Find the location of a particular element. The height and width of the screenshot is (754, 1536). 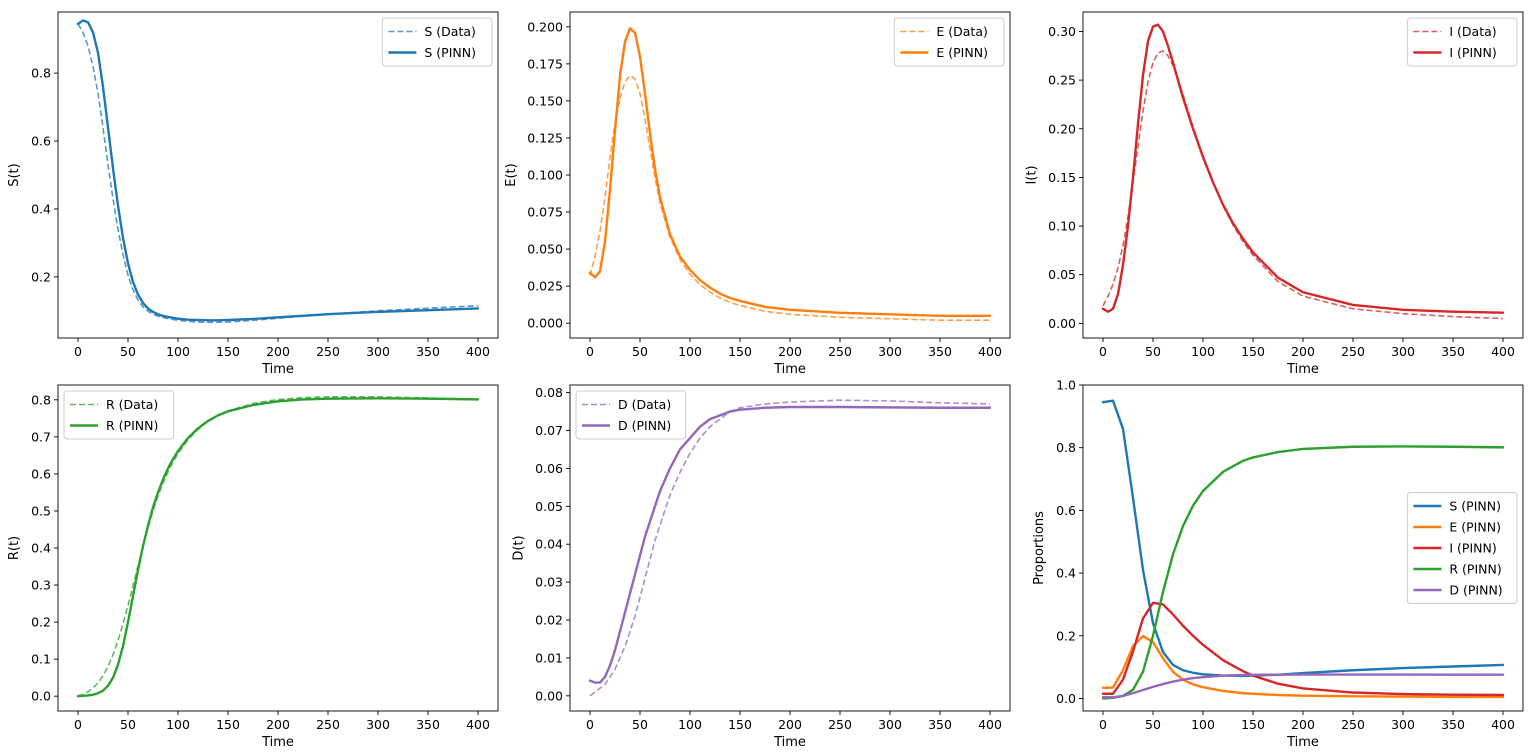

y-tick-label: 0.100 is located at coordinates (545, 175).